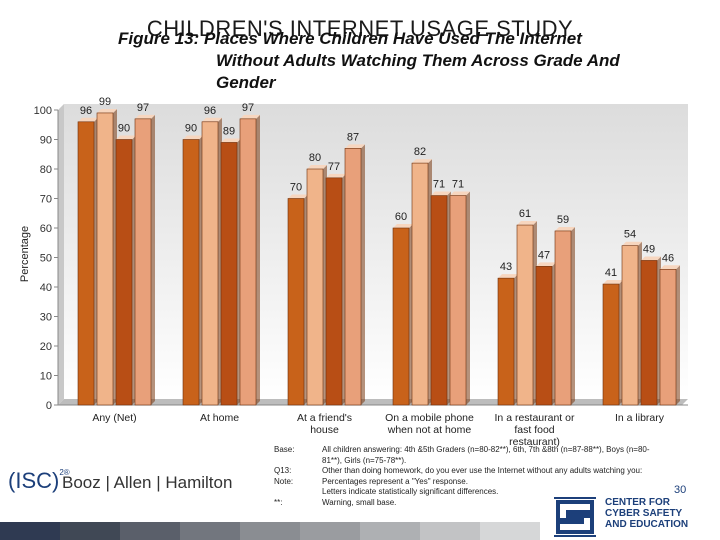  Describe the element at coordinates (46, 288) in the screenshot. I see `y-tick-label: 40` at that location.